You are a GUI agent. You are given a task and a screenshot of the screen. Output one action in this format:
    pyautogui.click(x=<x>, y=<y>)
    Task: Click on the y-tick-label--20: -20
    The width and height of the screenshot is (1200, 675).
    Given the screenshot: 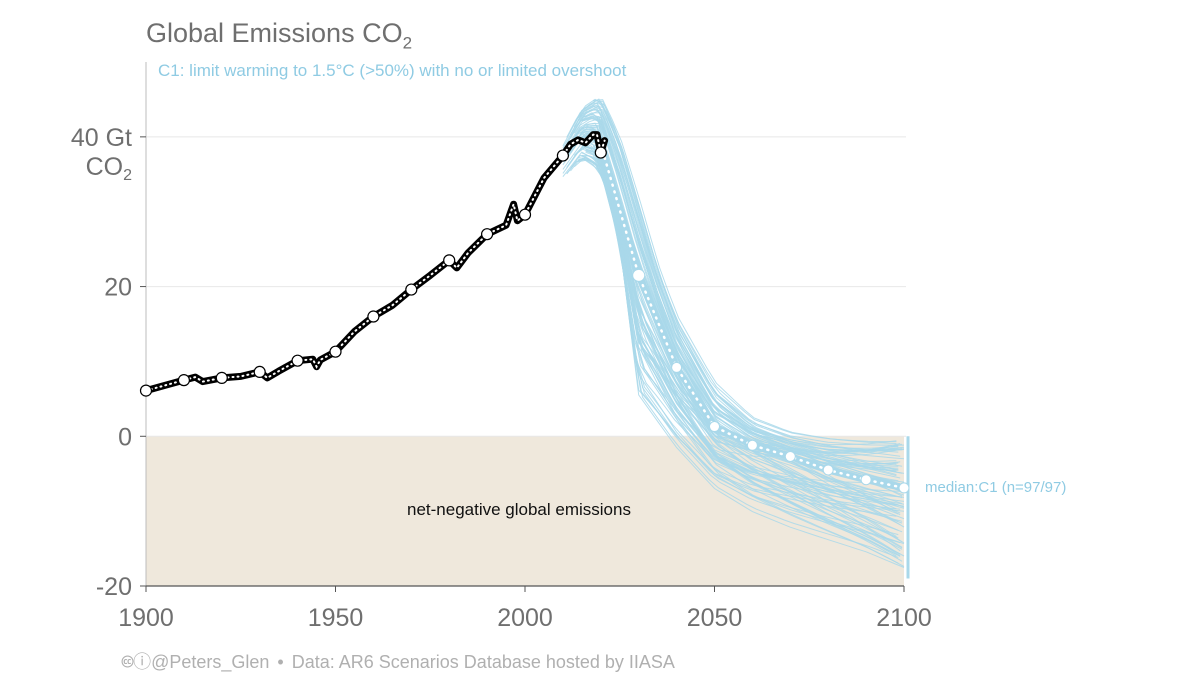 What is the action you would take?
    pyautogui.click(x=114, y=587)
    